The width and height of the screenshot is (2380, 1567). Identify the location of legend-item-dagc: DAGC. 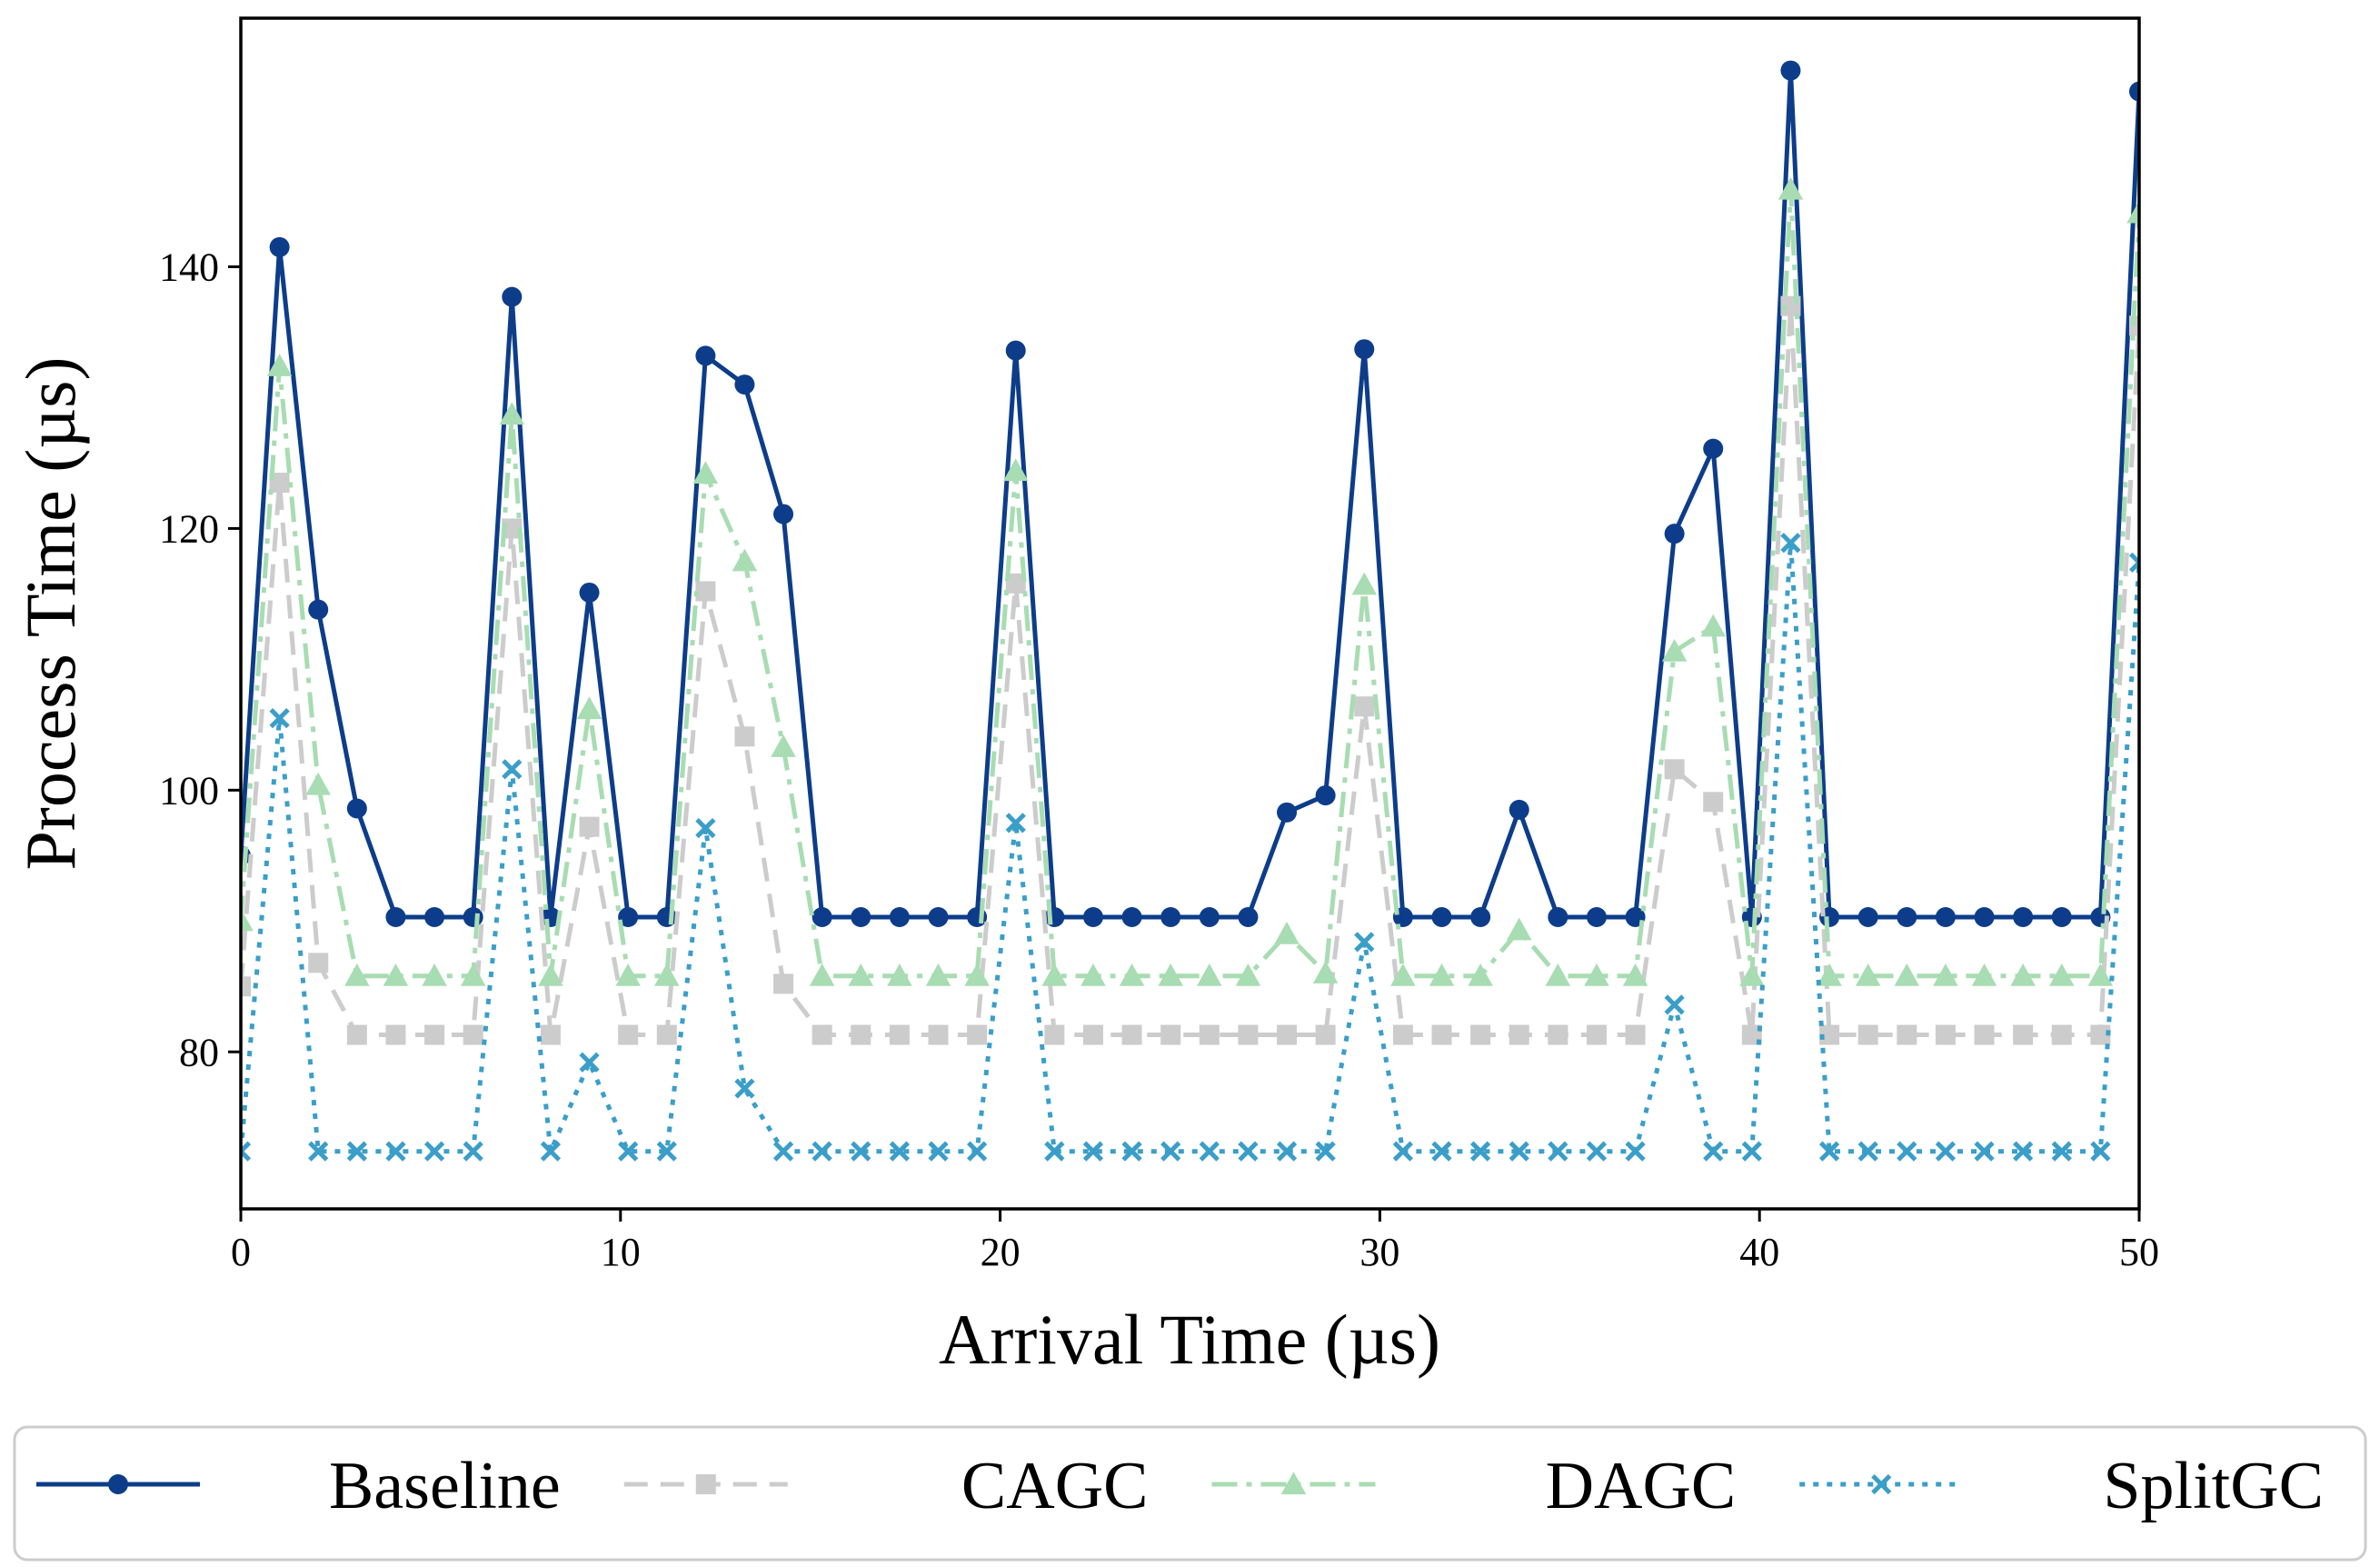
(1474, 1486).